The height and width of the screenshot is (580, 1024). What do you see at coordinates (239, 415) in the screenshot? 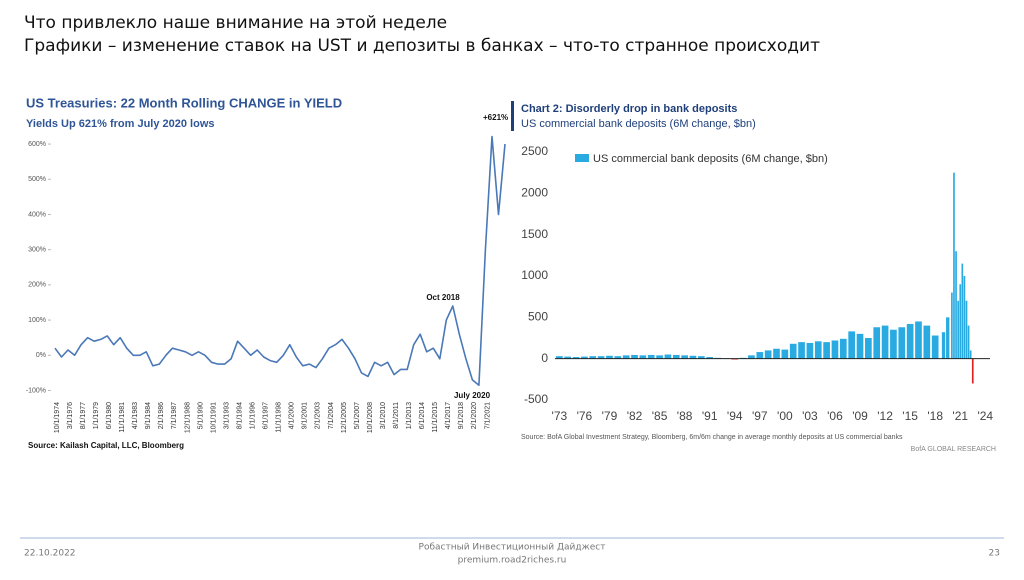
I see `x-tick-label: 8/1/1994` at bounding box center [239, 415].